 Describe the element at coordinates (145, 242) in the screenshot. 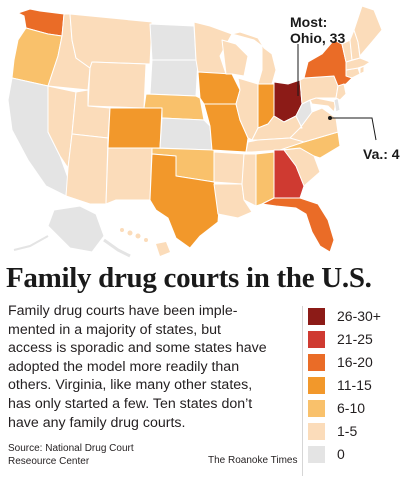

I see `state-hawaii` at that location.